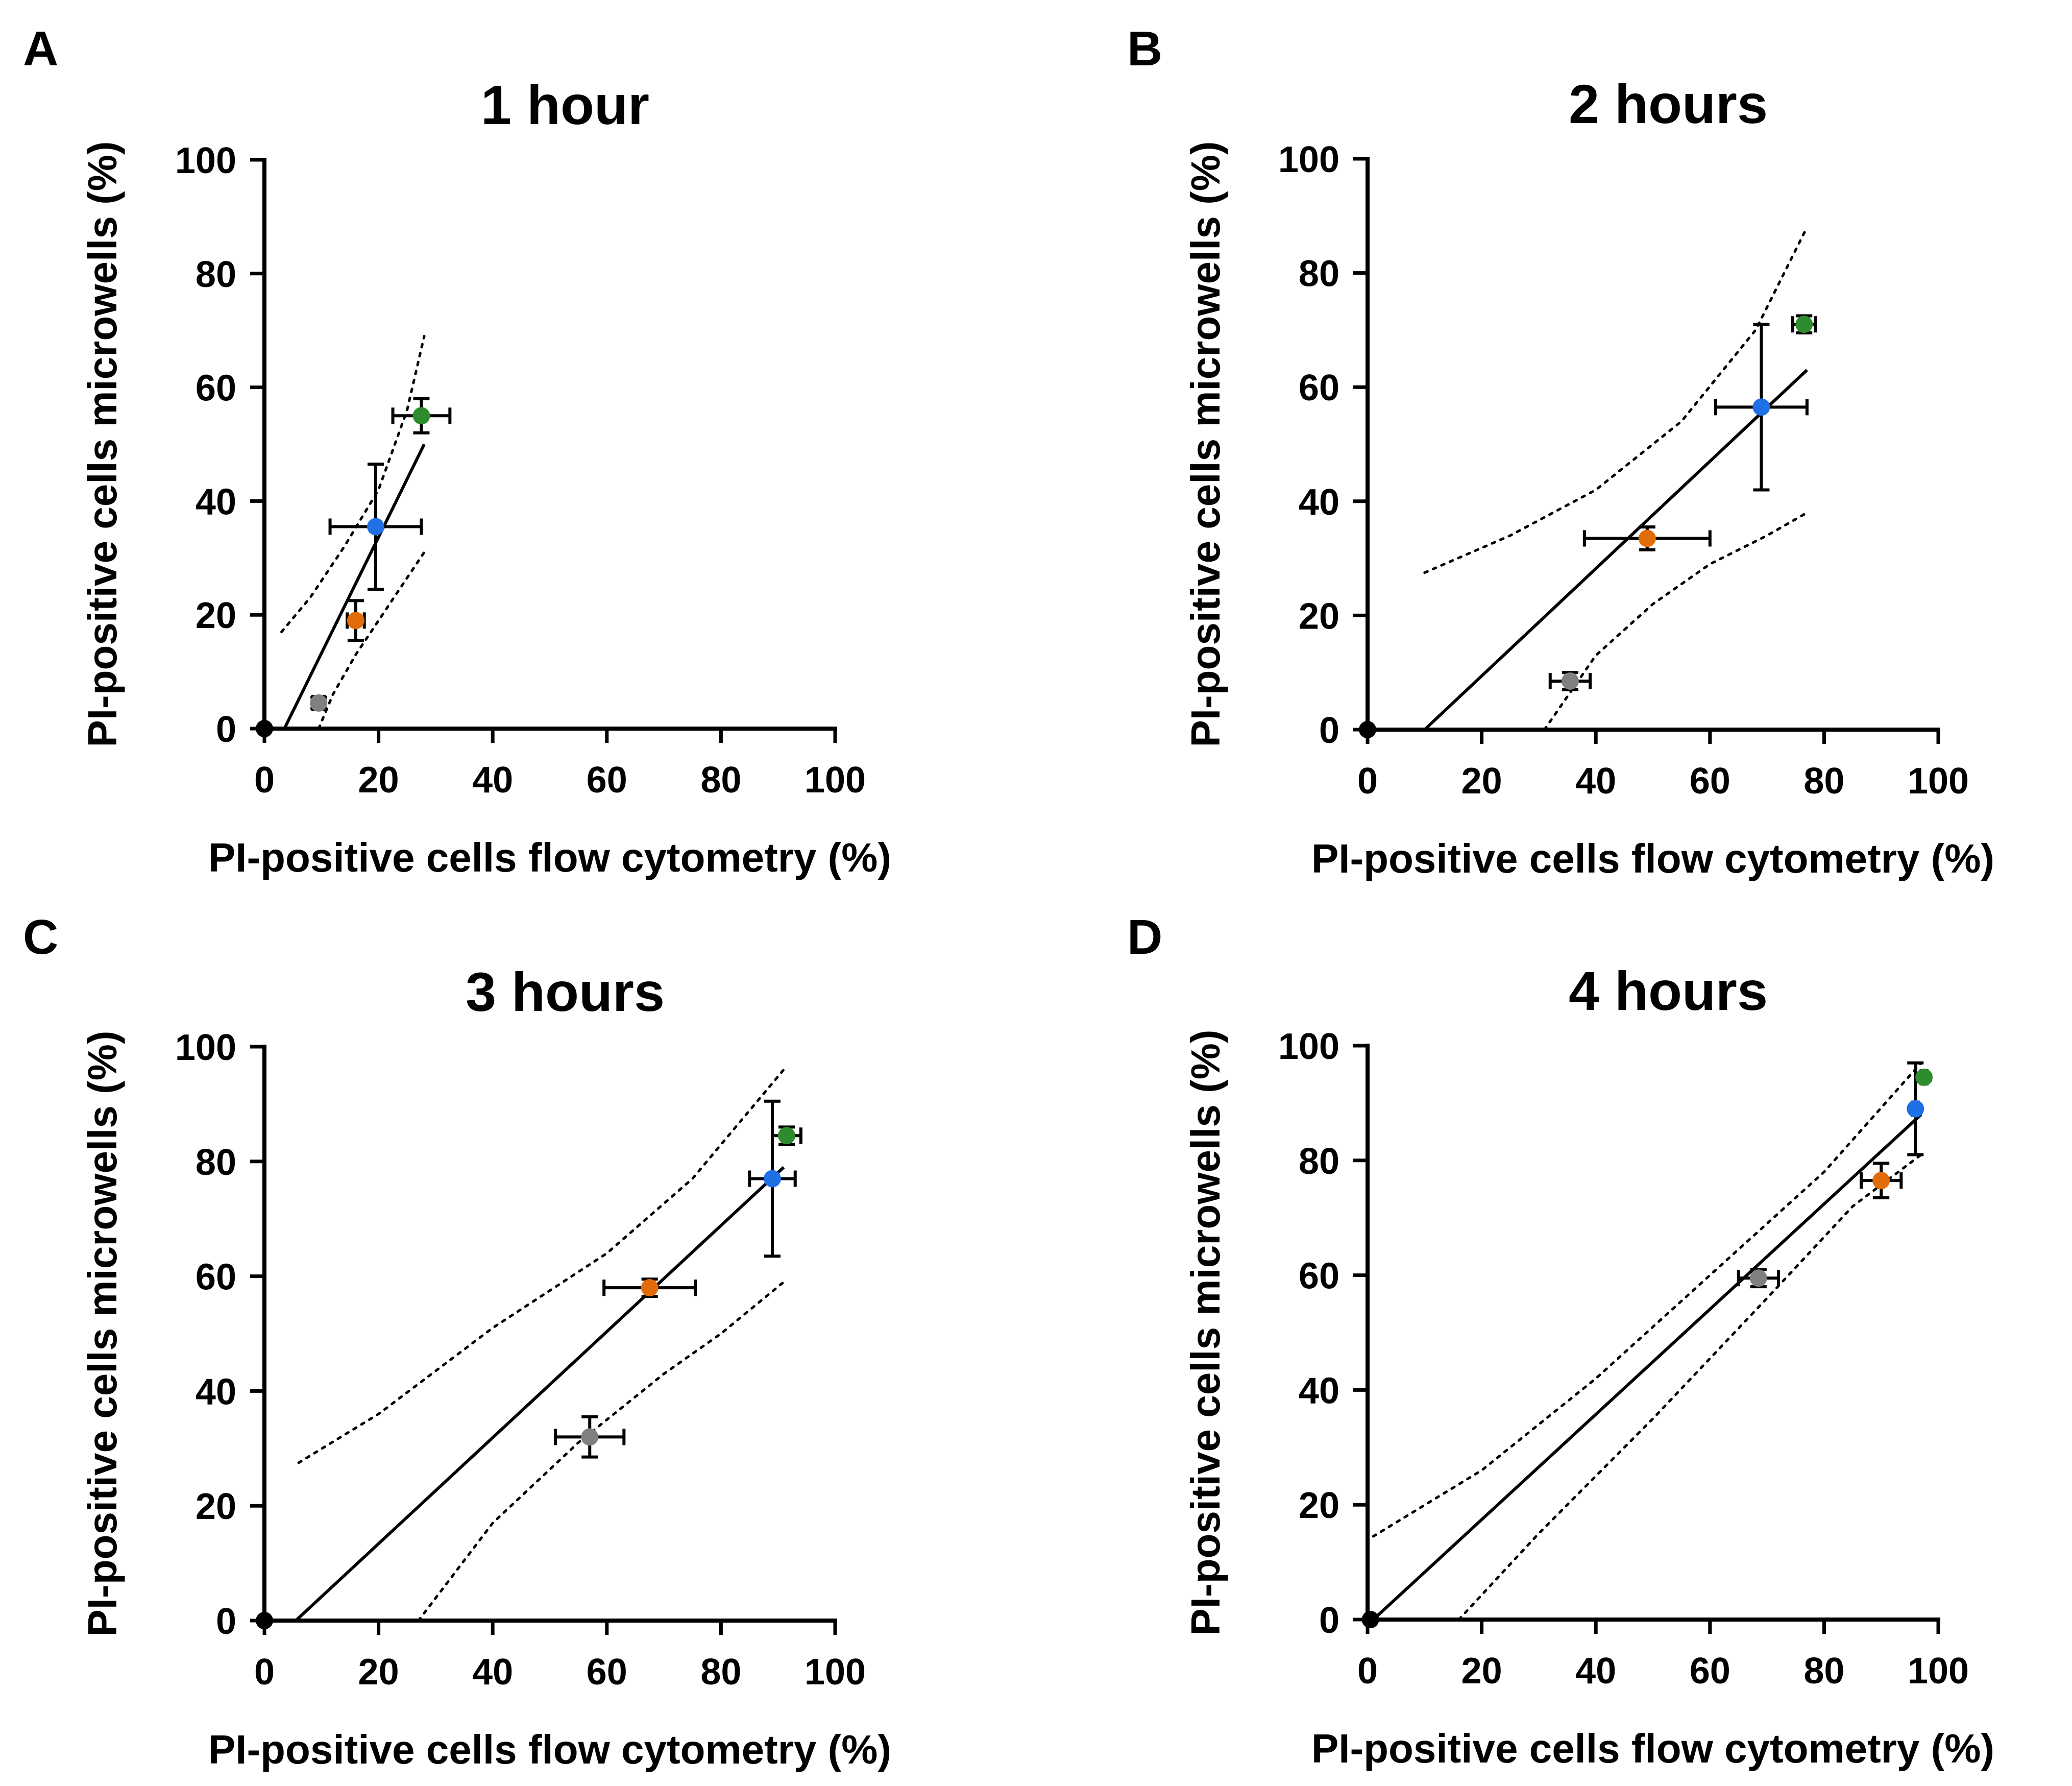 The width and height of the screenshot is (2072, 1786). I want to click on panel-letter: A, so click(40, 48).